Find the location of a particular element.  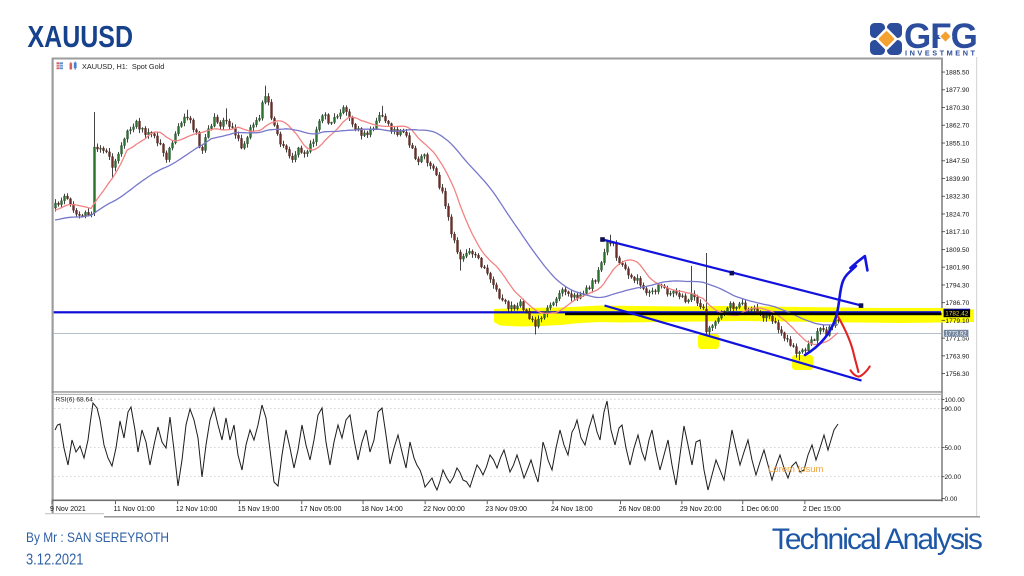

svg-text: 50.00 is located at coordinates (953, 448).